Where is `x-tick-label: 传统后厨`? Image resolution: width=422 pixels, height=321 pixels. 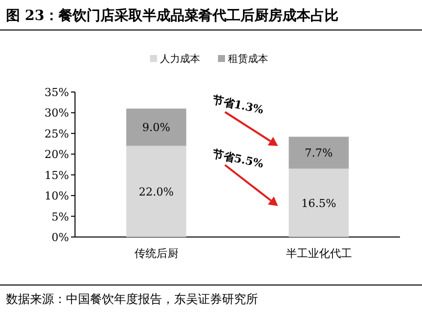
x-tick-label: 传统后厨 is located at coordinates (156, 253).